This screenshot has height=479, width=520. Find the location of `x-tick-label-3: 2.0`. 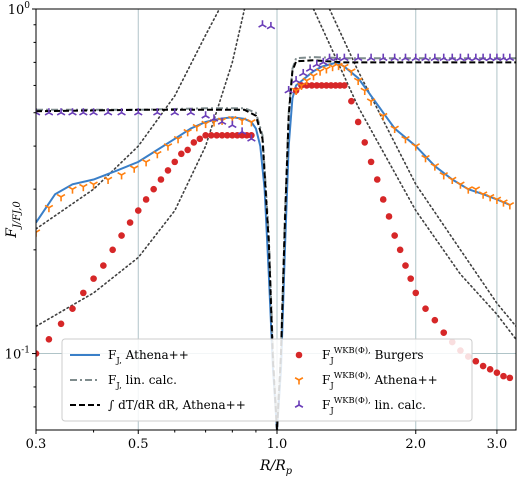

x-tick-label-3: 2.0 is located at coordinates (415, 444).